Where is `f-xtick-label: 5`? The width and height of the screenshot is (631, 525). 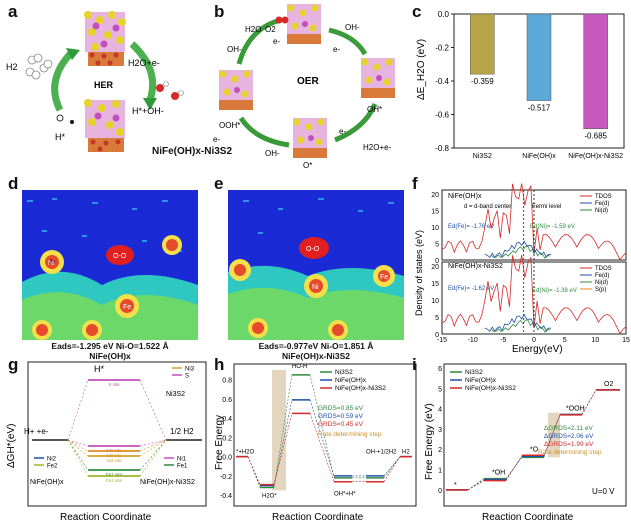
f-xtick-label: 5 is located at coordinates (565, 340).